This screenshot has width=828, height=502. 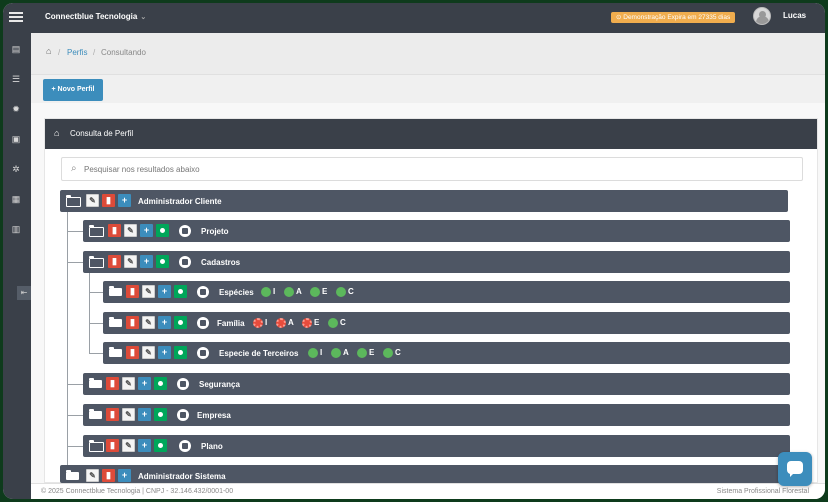 What do you see at coordinates (16, 139) in the screenshot?
I see `money-icon: ▣` at bounding box center [16, 139].